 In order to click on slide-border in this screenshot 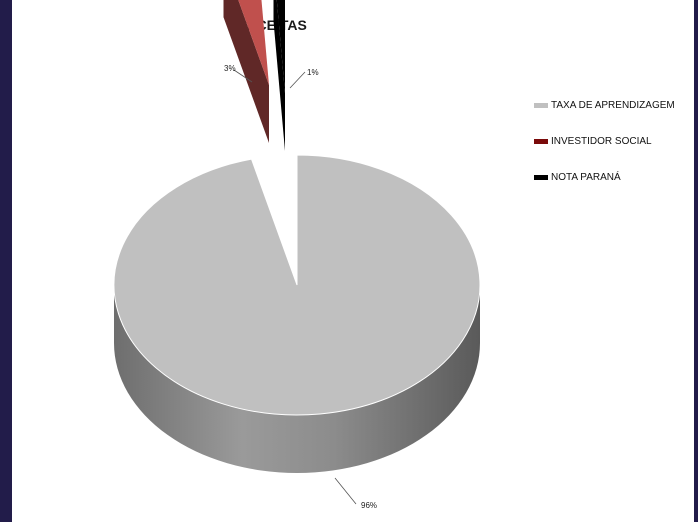, I will do `click(696, 261)`.